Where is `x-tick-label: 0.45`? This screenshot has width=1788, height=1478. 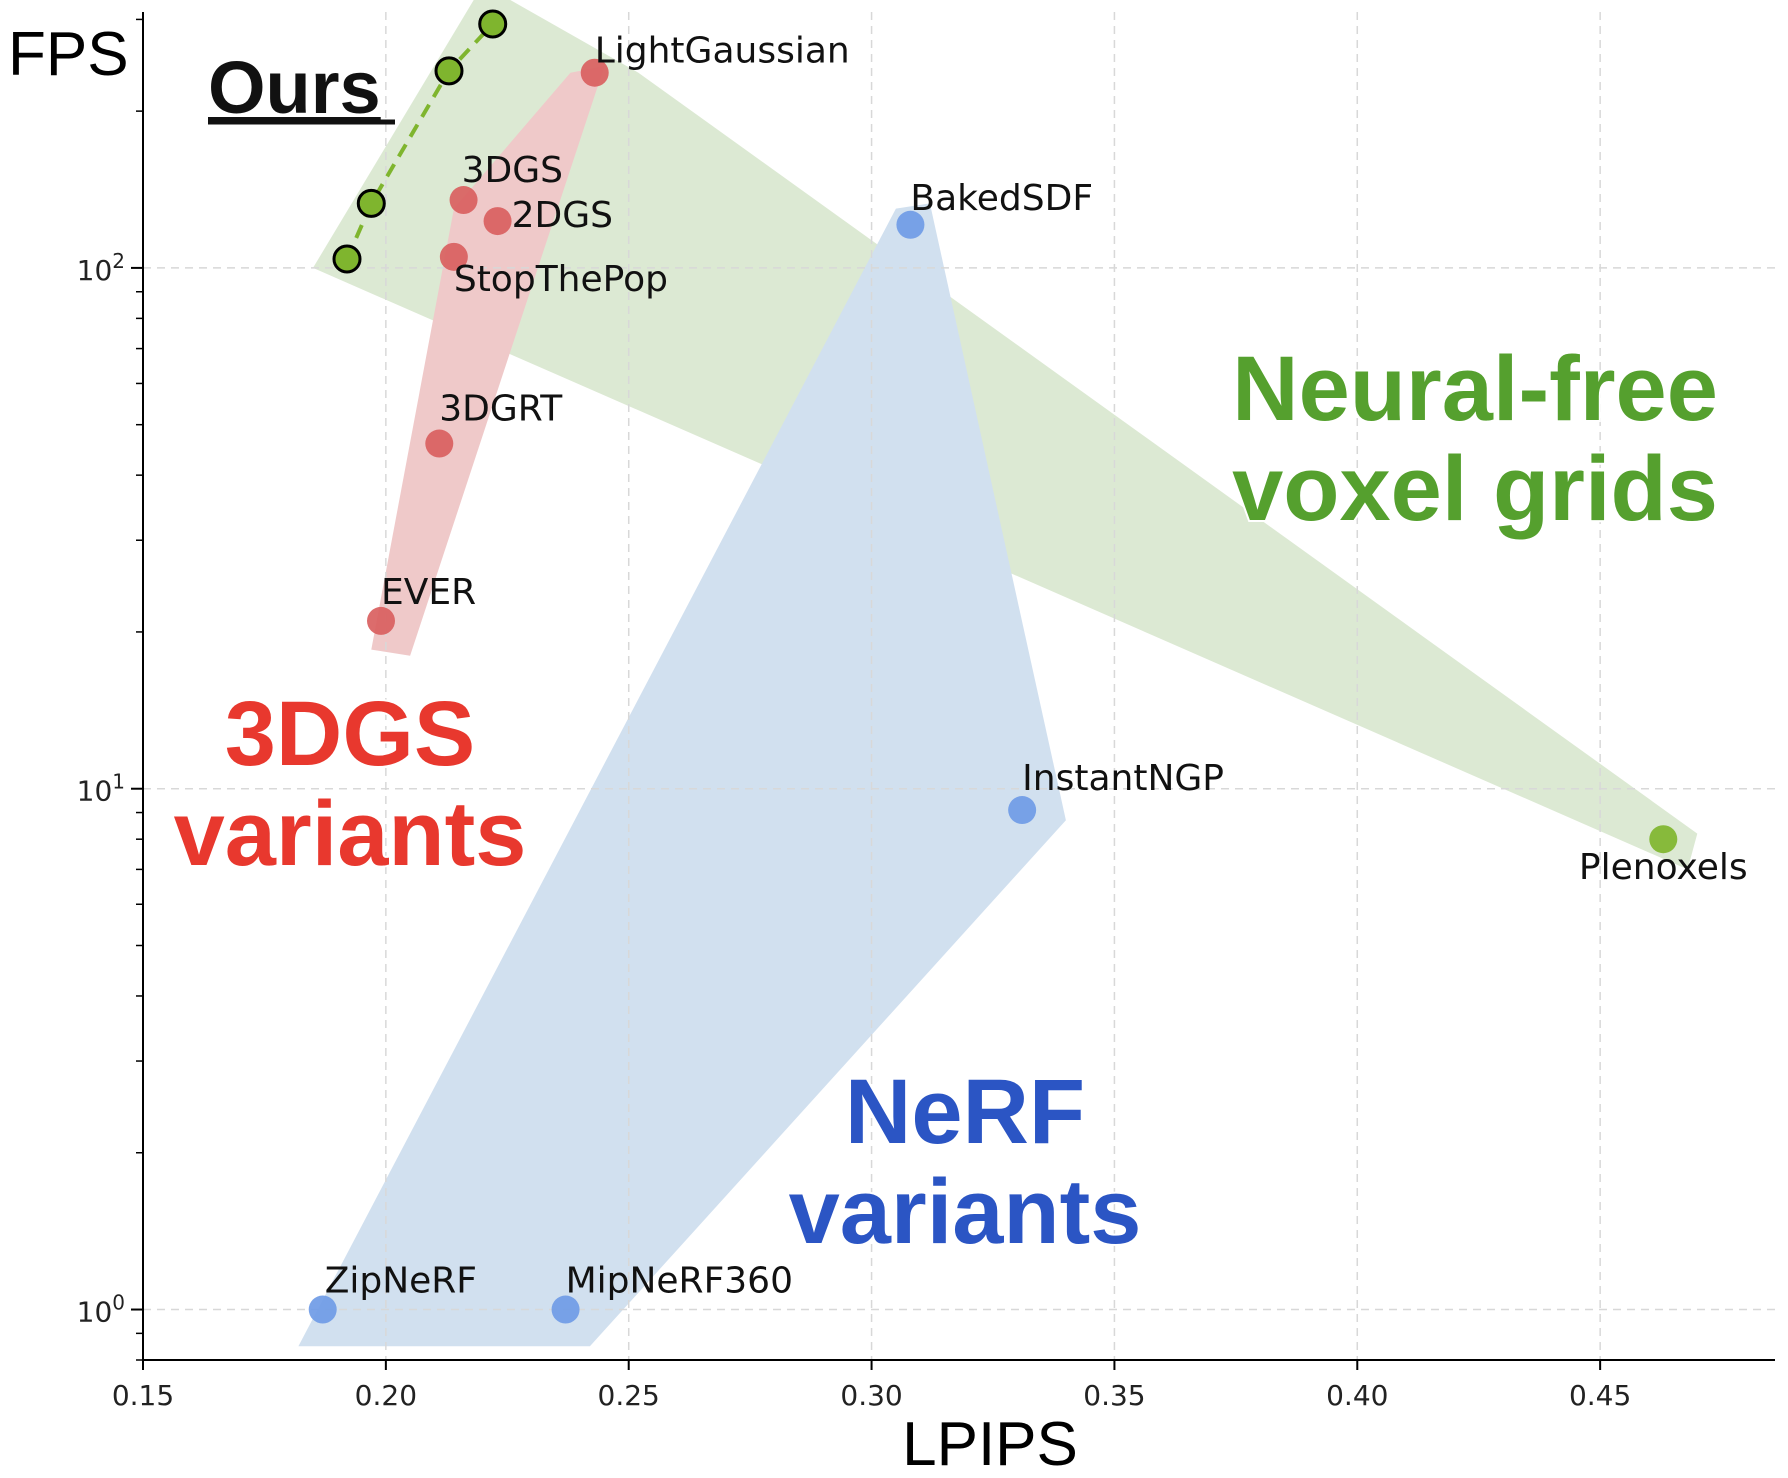 x-tick-label: 0.45 is located at coordinates (1600, 1395).